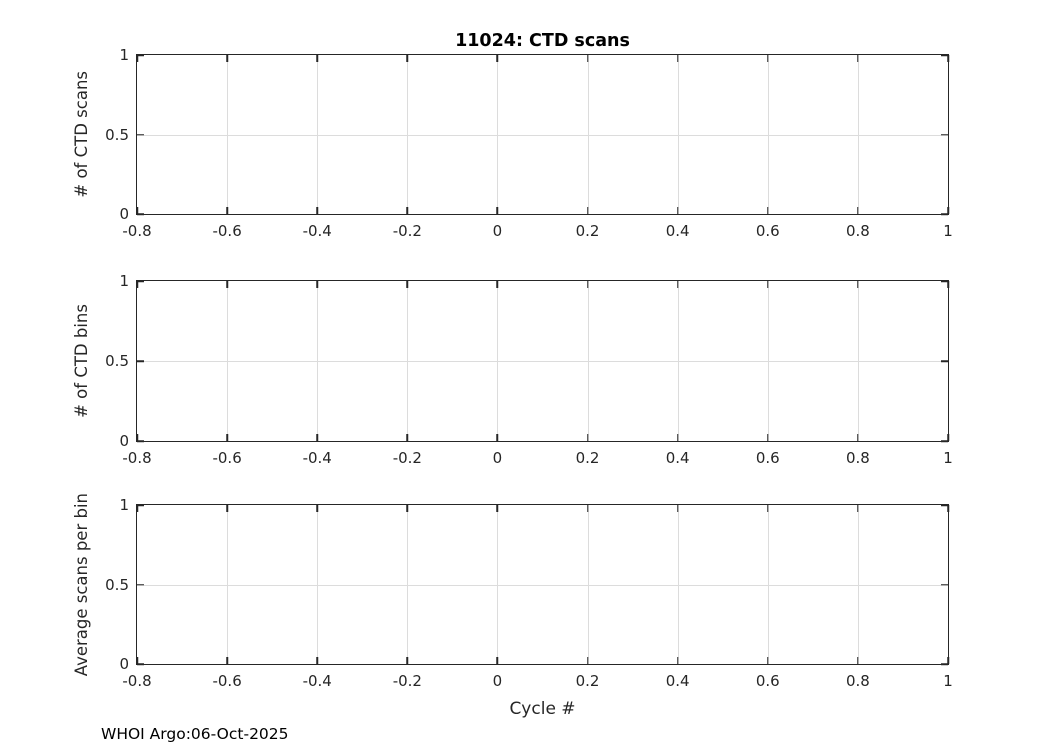 Image resolution: width=1050 pixels, height=750 pixels. I want to click on y-axis-label-wrap: # of CTD bins, so click(81, 361).